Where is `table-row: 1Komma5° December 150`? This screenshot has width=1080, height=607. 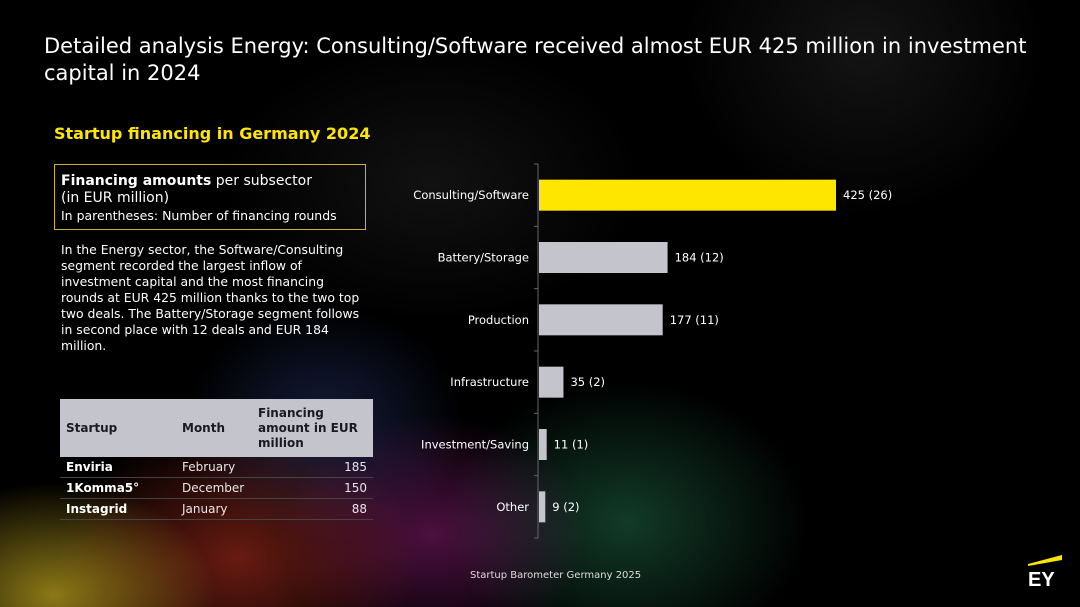
table-row: 1Komma5° December 150 is located at coordinates (216, 488).